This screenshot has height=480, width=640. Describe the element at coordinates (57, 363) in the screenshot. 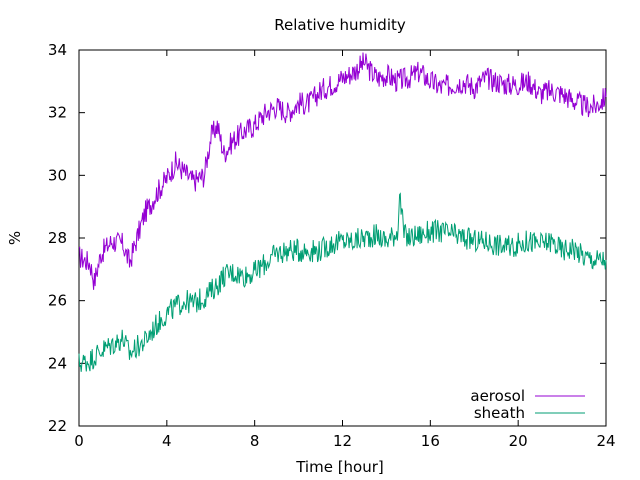

I see `y-tick-label: 24` at that location.